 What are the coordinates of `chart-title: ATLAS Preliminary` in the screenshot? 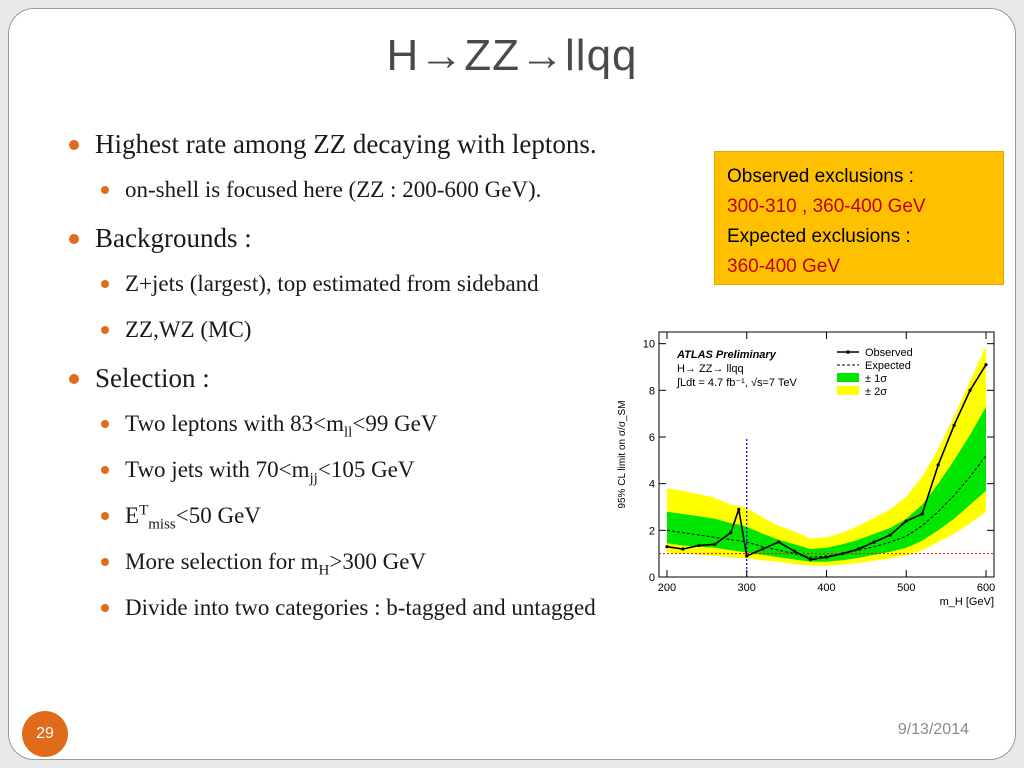 It's located at (726, 355).